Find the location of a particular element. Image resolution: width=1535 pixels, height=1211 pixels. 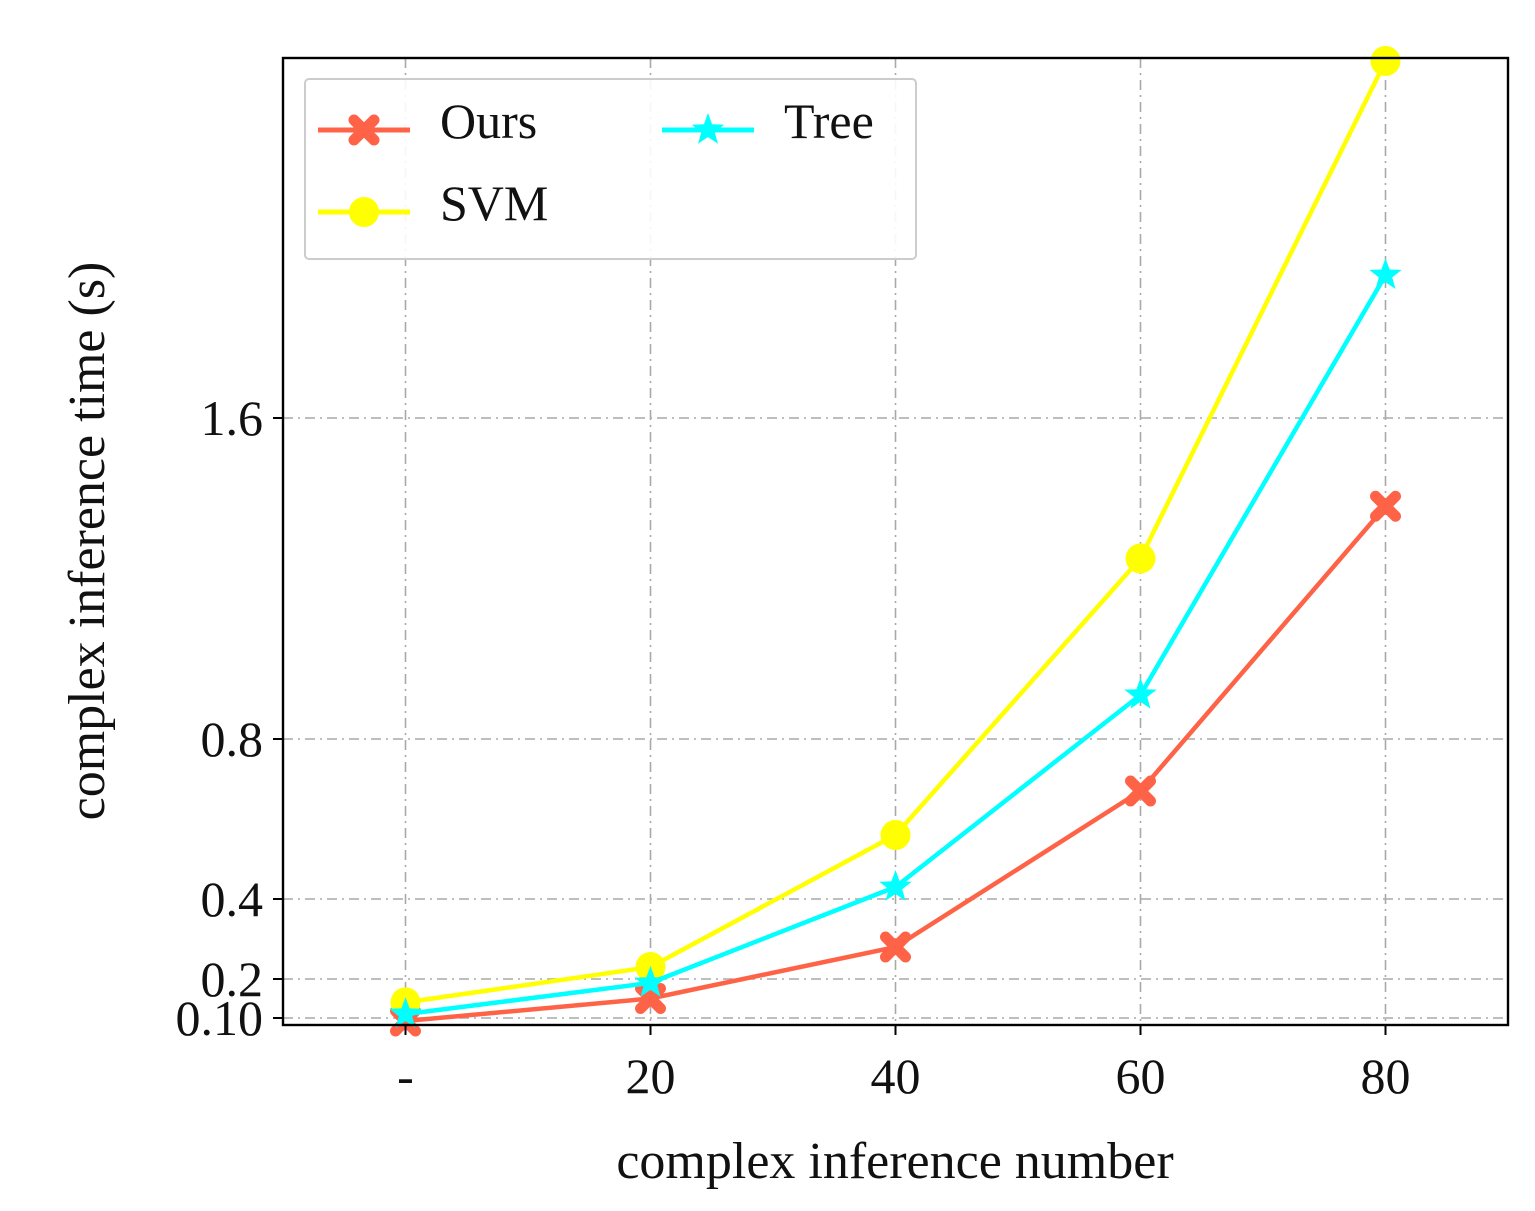

legend-marker-ours is located at coordinates (364, 130).